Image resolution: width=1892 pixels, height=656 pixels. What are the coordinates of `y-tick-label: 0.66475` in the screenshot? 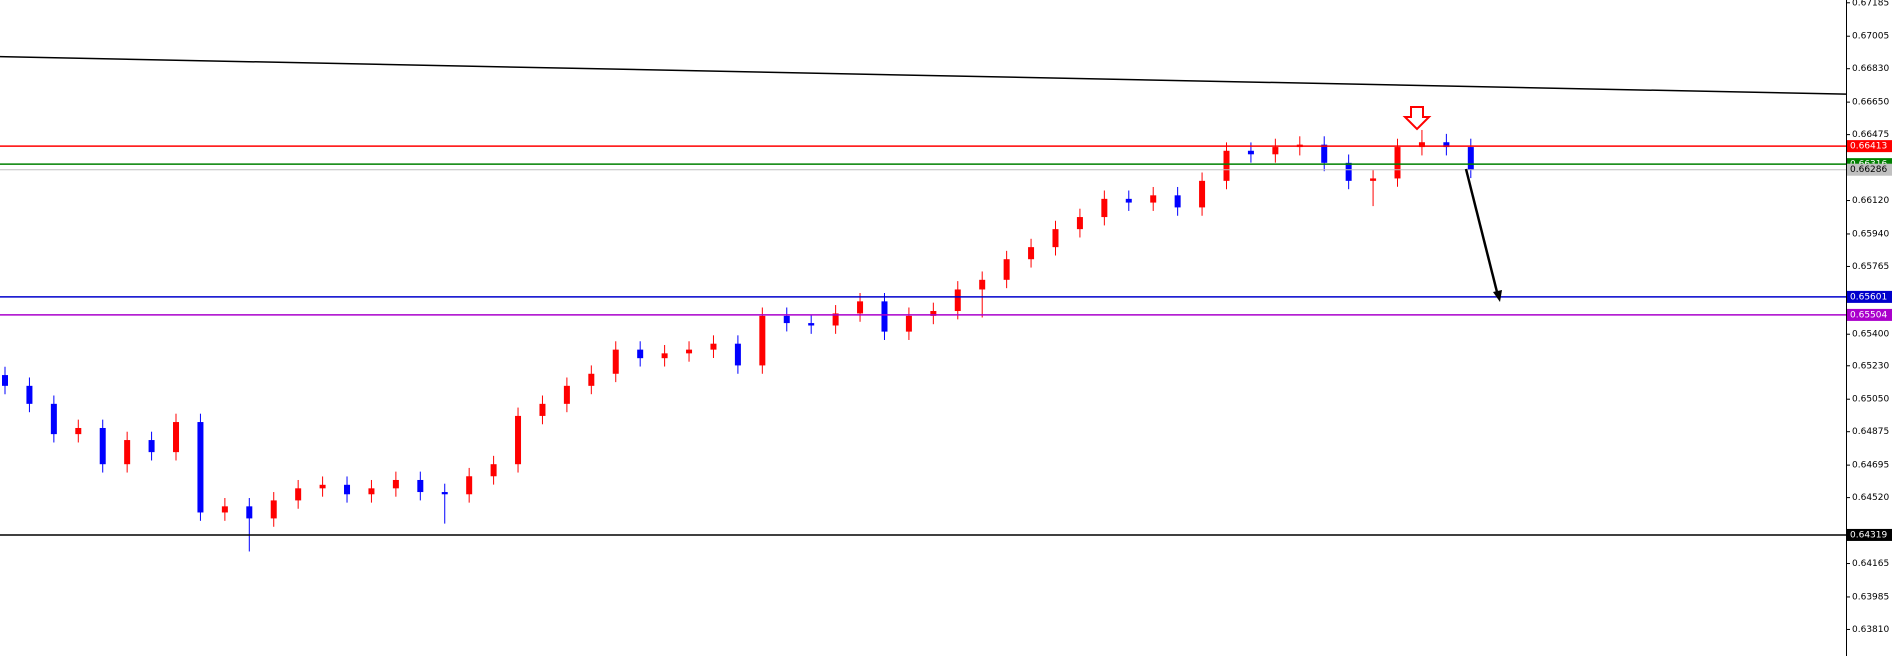 It's located at (1870, 135).